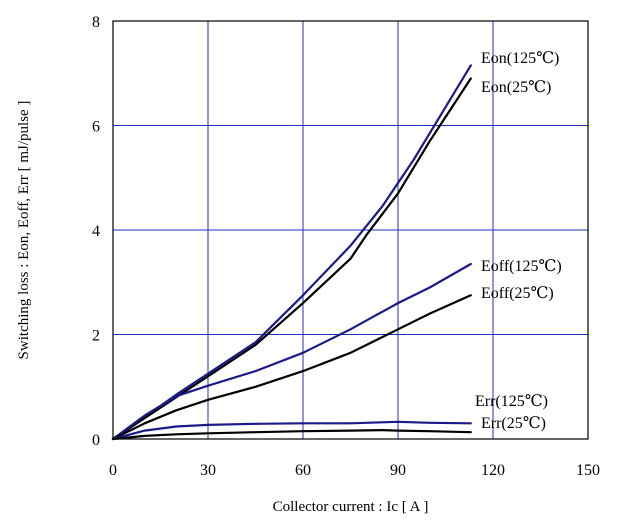  Describe the element at coordinates (96, 440) in the screenshot. I see `y-tick-label: 0` at that location.